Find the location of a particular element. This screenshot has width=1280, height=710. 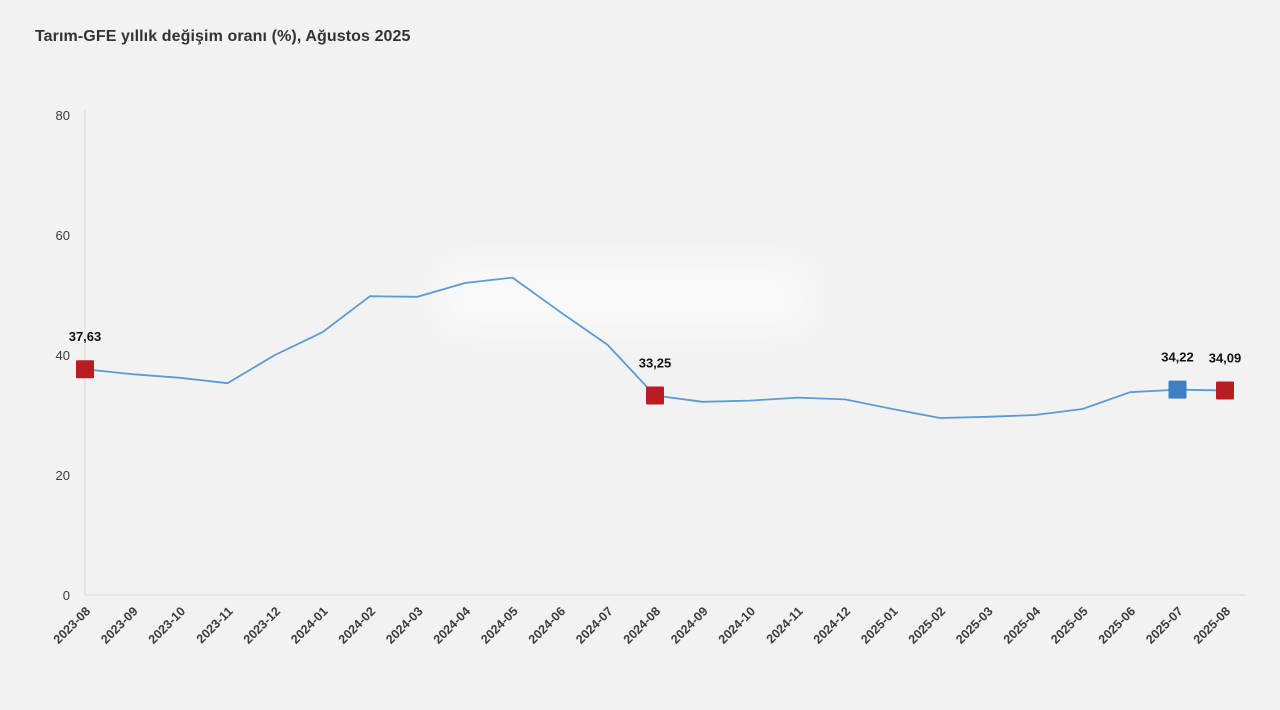

x-axis-tick-label: 2025-07 is located at coordinates (1164, 625).